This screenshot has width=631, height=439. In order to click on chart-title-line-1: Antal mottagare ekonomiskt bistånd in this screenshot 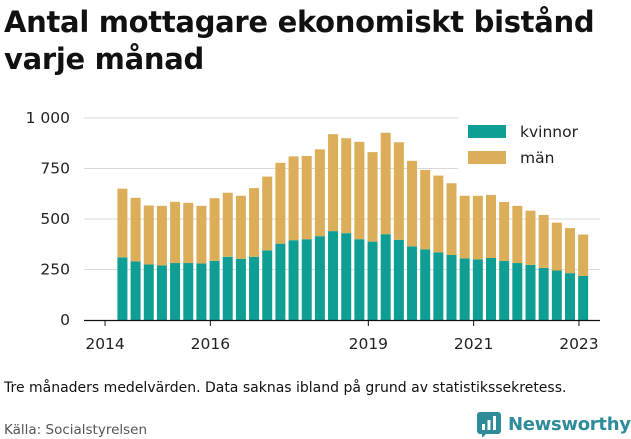, I will do `click(299, 22)`.